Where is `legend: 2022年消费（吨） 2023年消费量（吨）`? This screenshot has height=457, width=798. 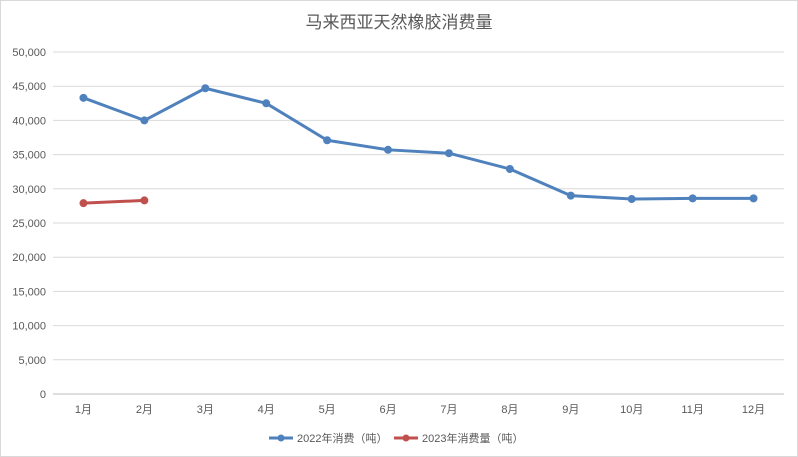 legend: 2022年消费（吨） 2023年消费量（吨） is located at coordinates (396, 438).